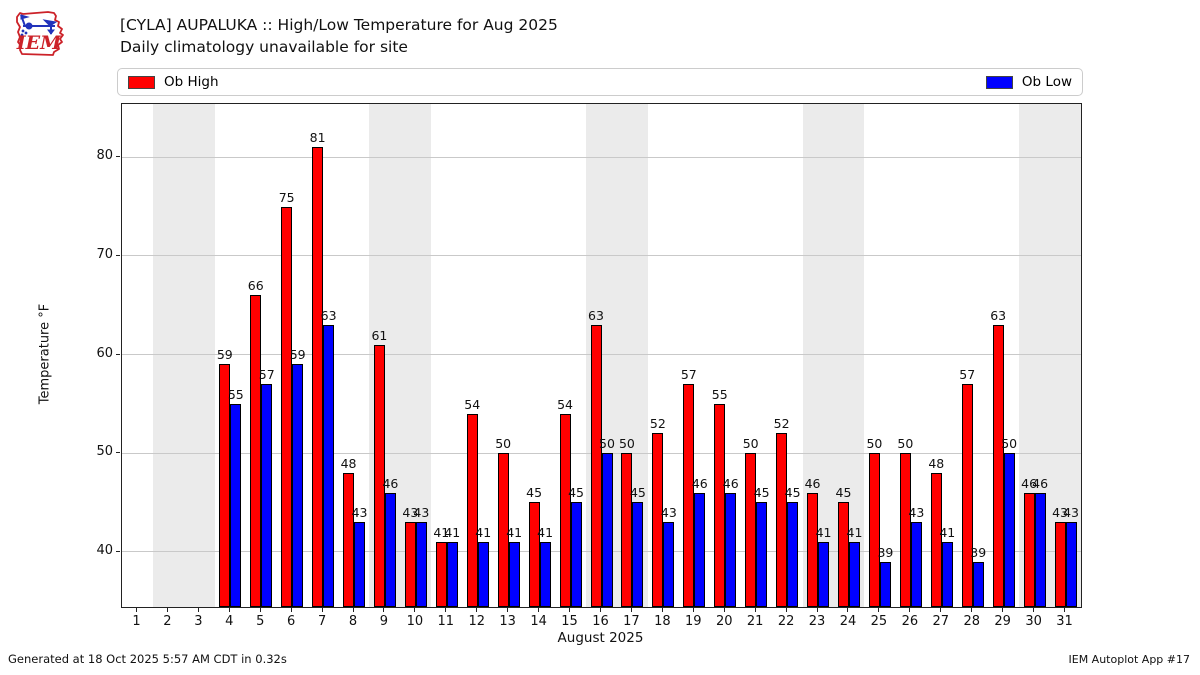 Image resolution: width=1200 pixels, height=675 pixels. Describe the element at coordinates (291, 621) in the screenshot. I see `x-tick-label-6: 6` at that location.